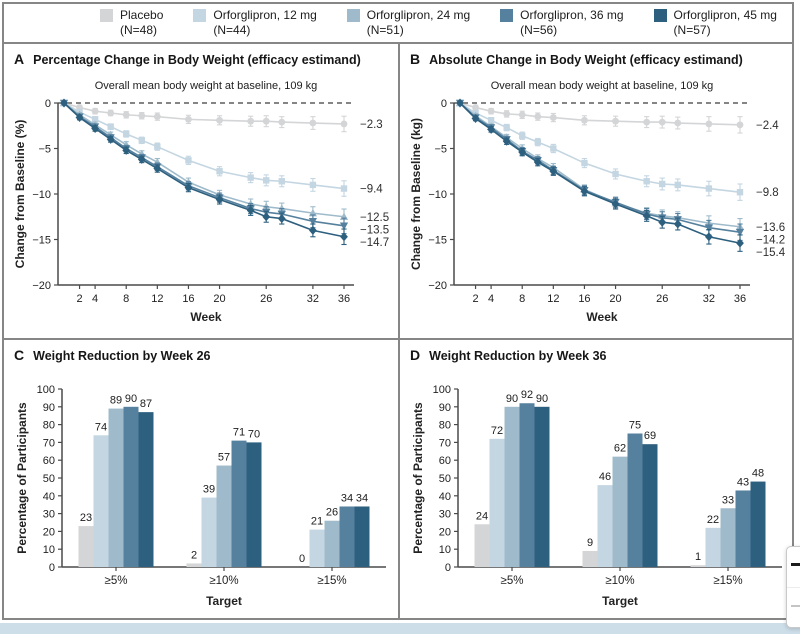 The width and height of the screenshot is (800, 634). I want to click on edge-widget, so click(793, 587).